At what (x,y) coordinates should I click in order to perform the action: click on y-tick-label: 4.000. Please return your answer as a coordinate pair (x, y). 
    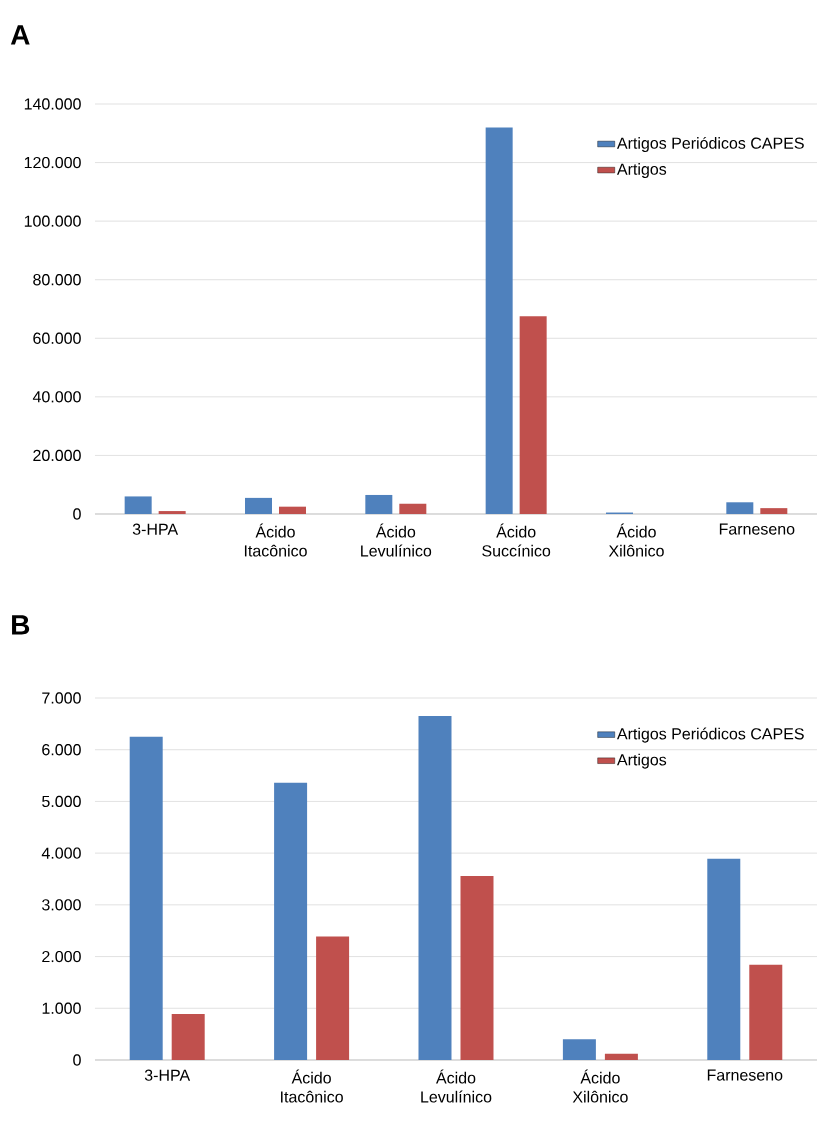
    Looking at the image, I should click on (61, 853).